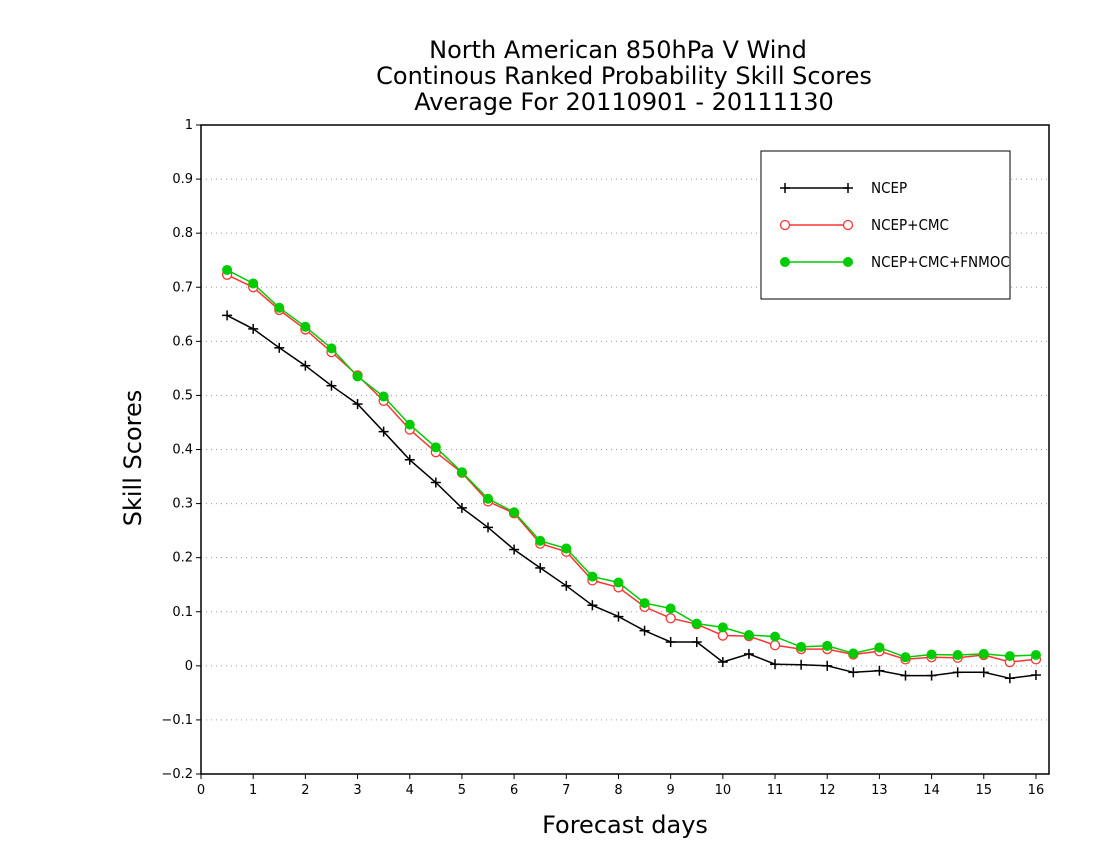 Image resolution: width=1100 pixels, height=850 pixels. What do you see at coordinates (189, 666) in the screenshot?
I see `y-tick-label: 0` at bounding box center [189, 666].